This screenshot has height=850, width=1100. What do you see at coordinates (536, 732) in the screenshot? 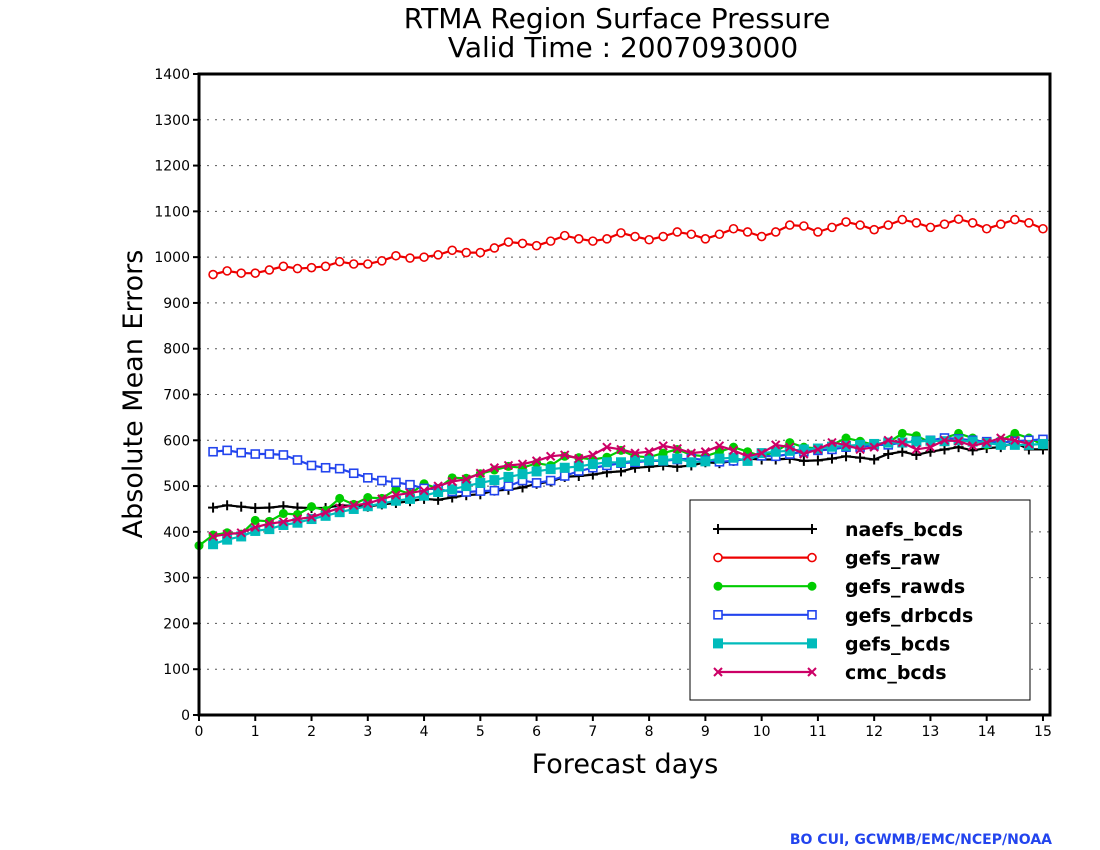
I see `x-tick-label: 6` at bounding box center [536, 732].